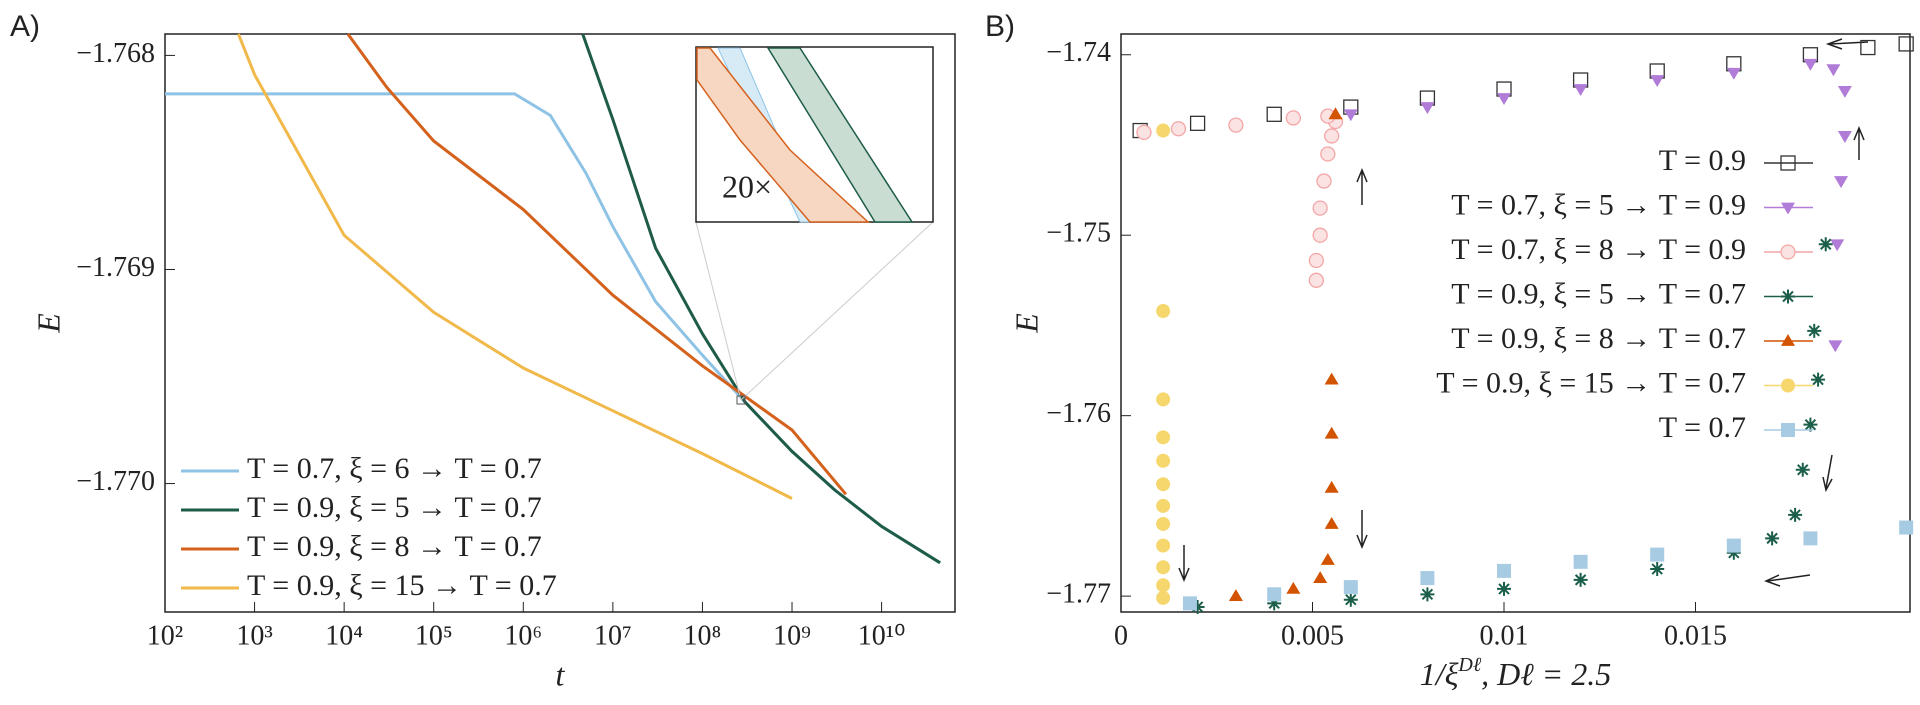  Describe the element at coordinates (703, 635) in the screenshot. I see `x-tick-label: 10⁸` at that location.